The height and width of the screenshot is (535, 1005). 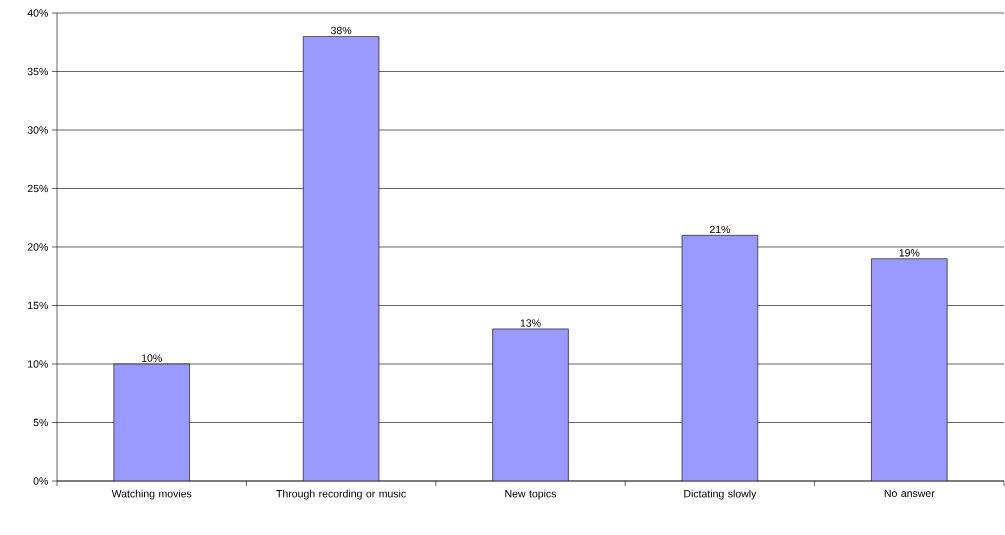 What do you see at coordinates (151, 494) in the screenshot?
I see `x-tick-label: Watching movies` at bounding box center [151, 494].